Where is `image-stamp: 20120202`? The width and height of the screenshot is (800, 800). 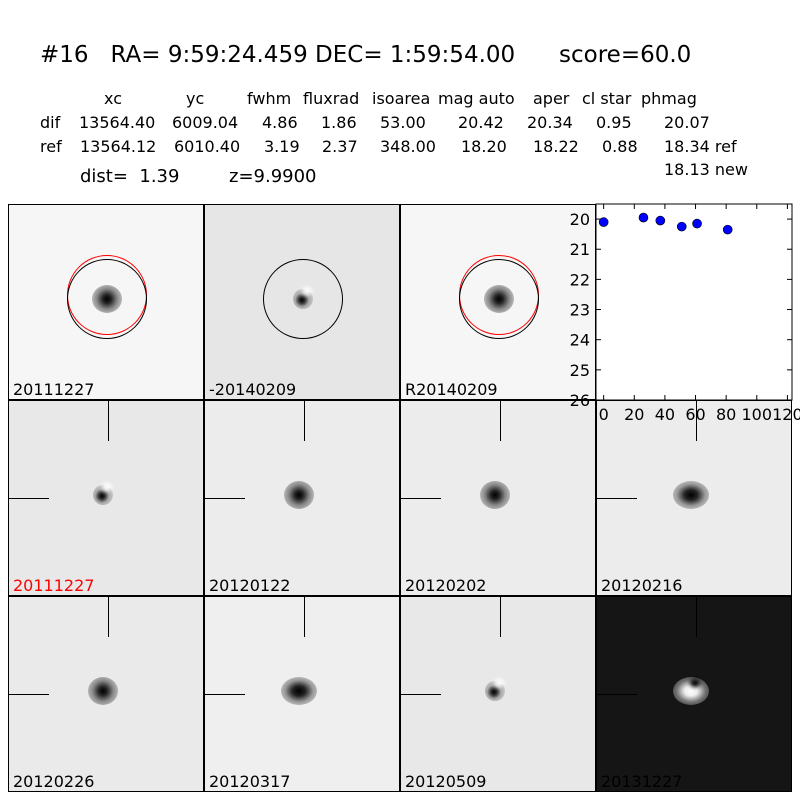 image-stamp: 20120202 is located at coordinates (498, 498).